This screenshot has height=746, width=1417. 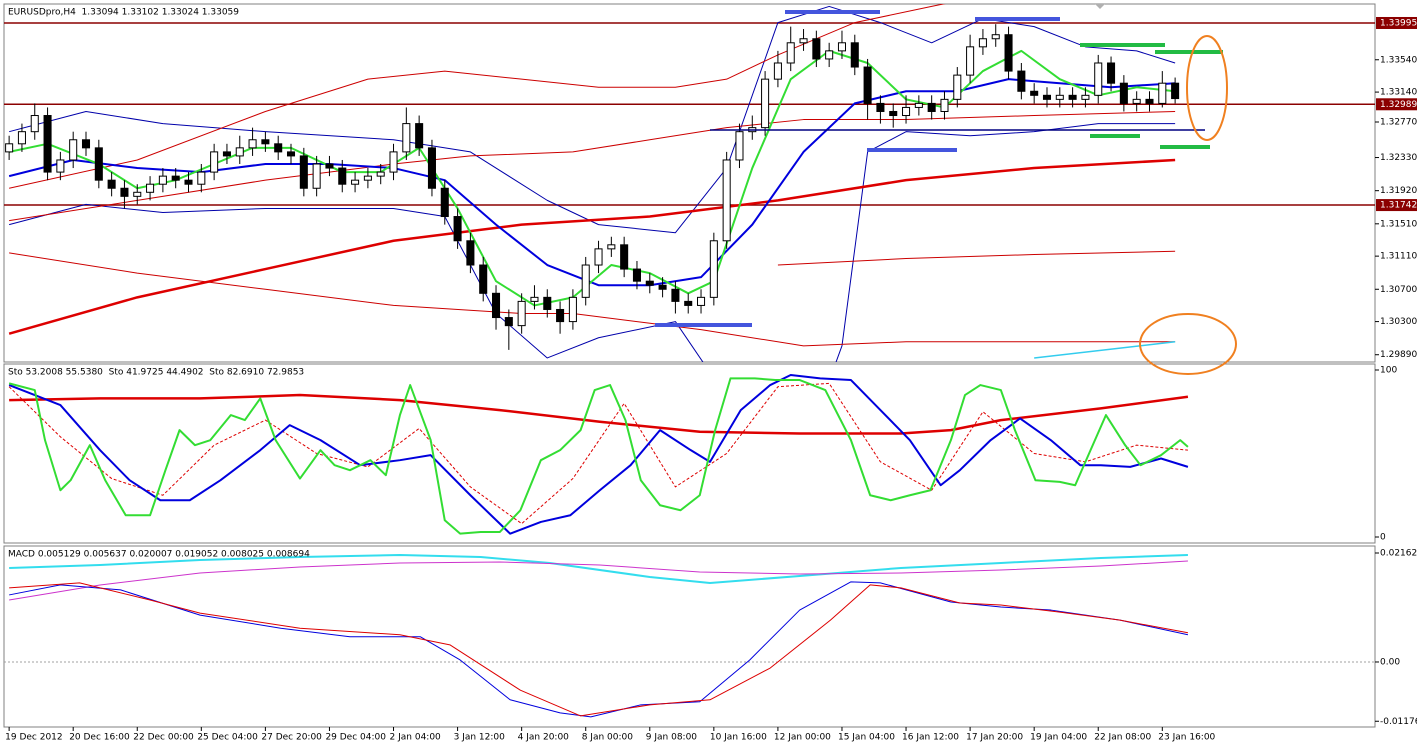 What do you see at coordinates (480, 738) in the screenshot?
I see `x-tick-label: 3 Jan 12:00` at bounding box center [480, 738].